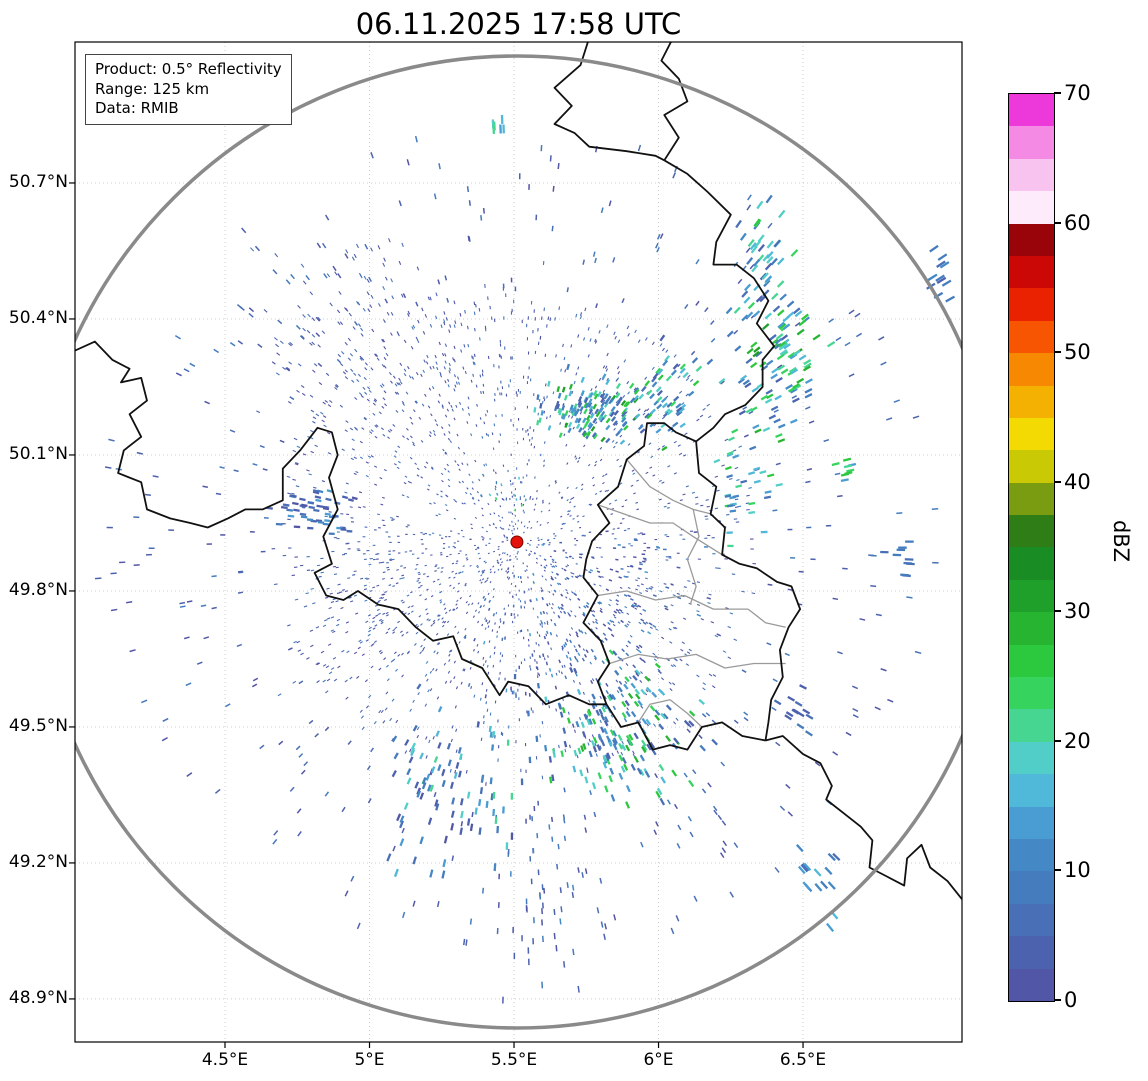 Image resolution: width=1148 pixels, height=1081 pixels. I want to click on country-border-fr-lu, so click(685, 727).